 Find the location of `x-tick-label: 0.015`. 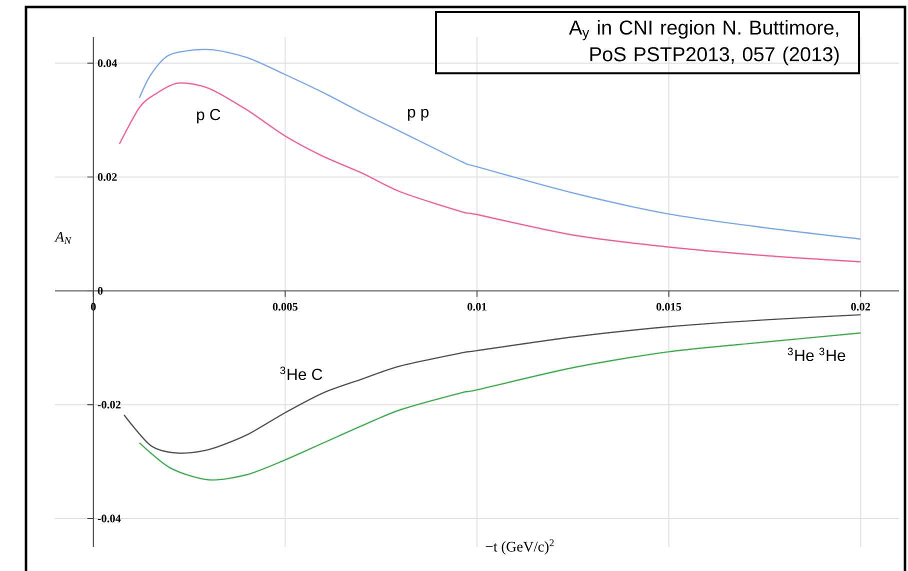

x-tick-label: 0.015 is located at coordinates (669, 306).